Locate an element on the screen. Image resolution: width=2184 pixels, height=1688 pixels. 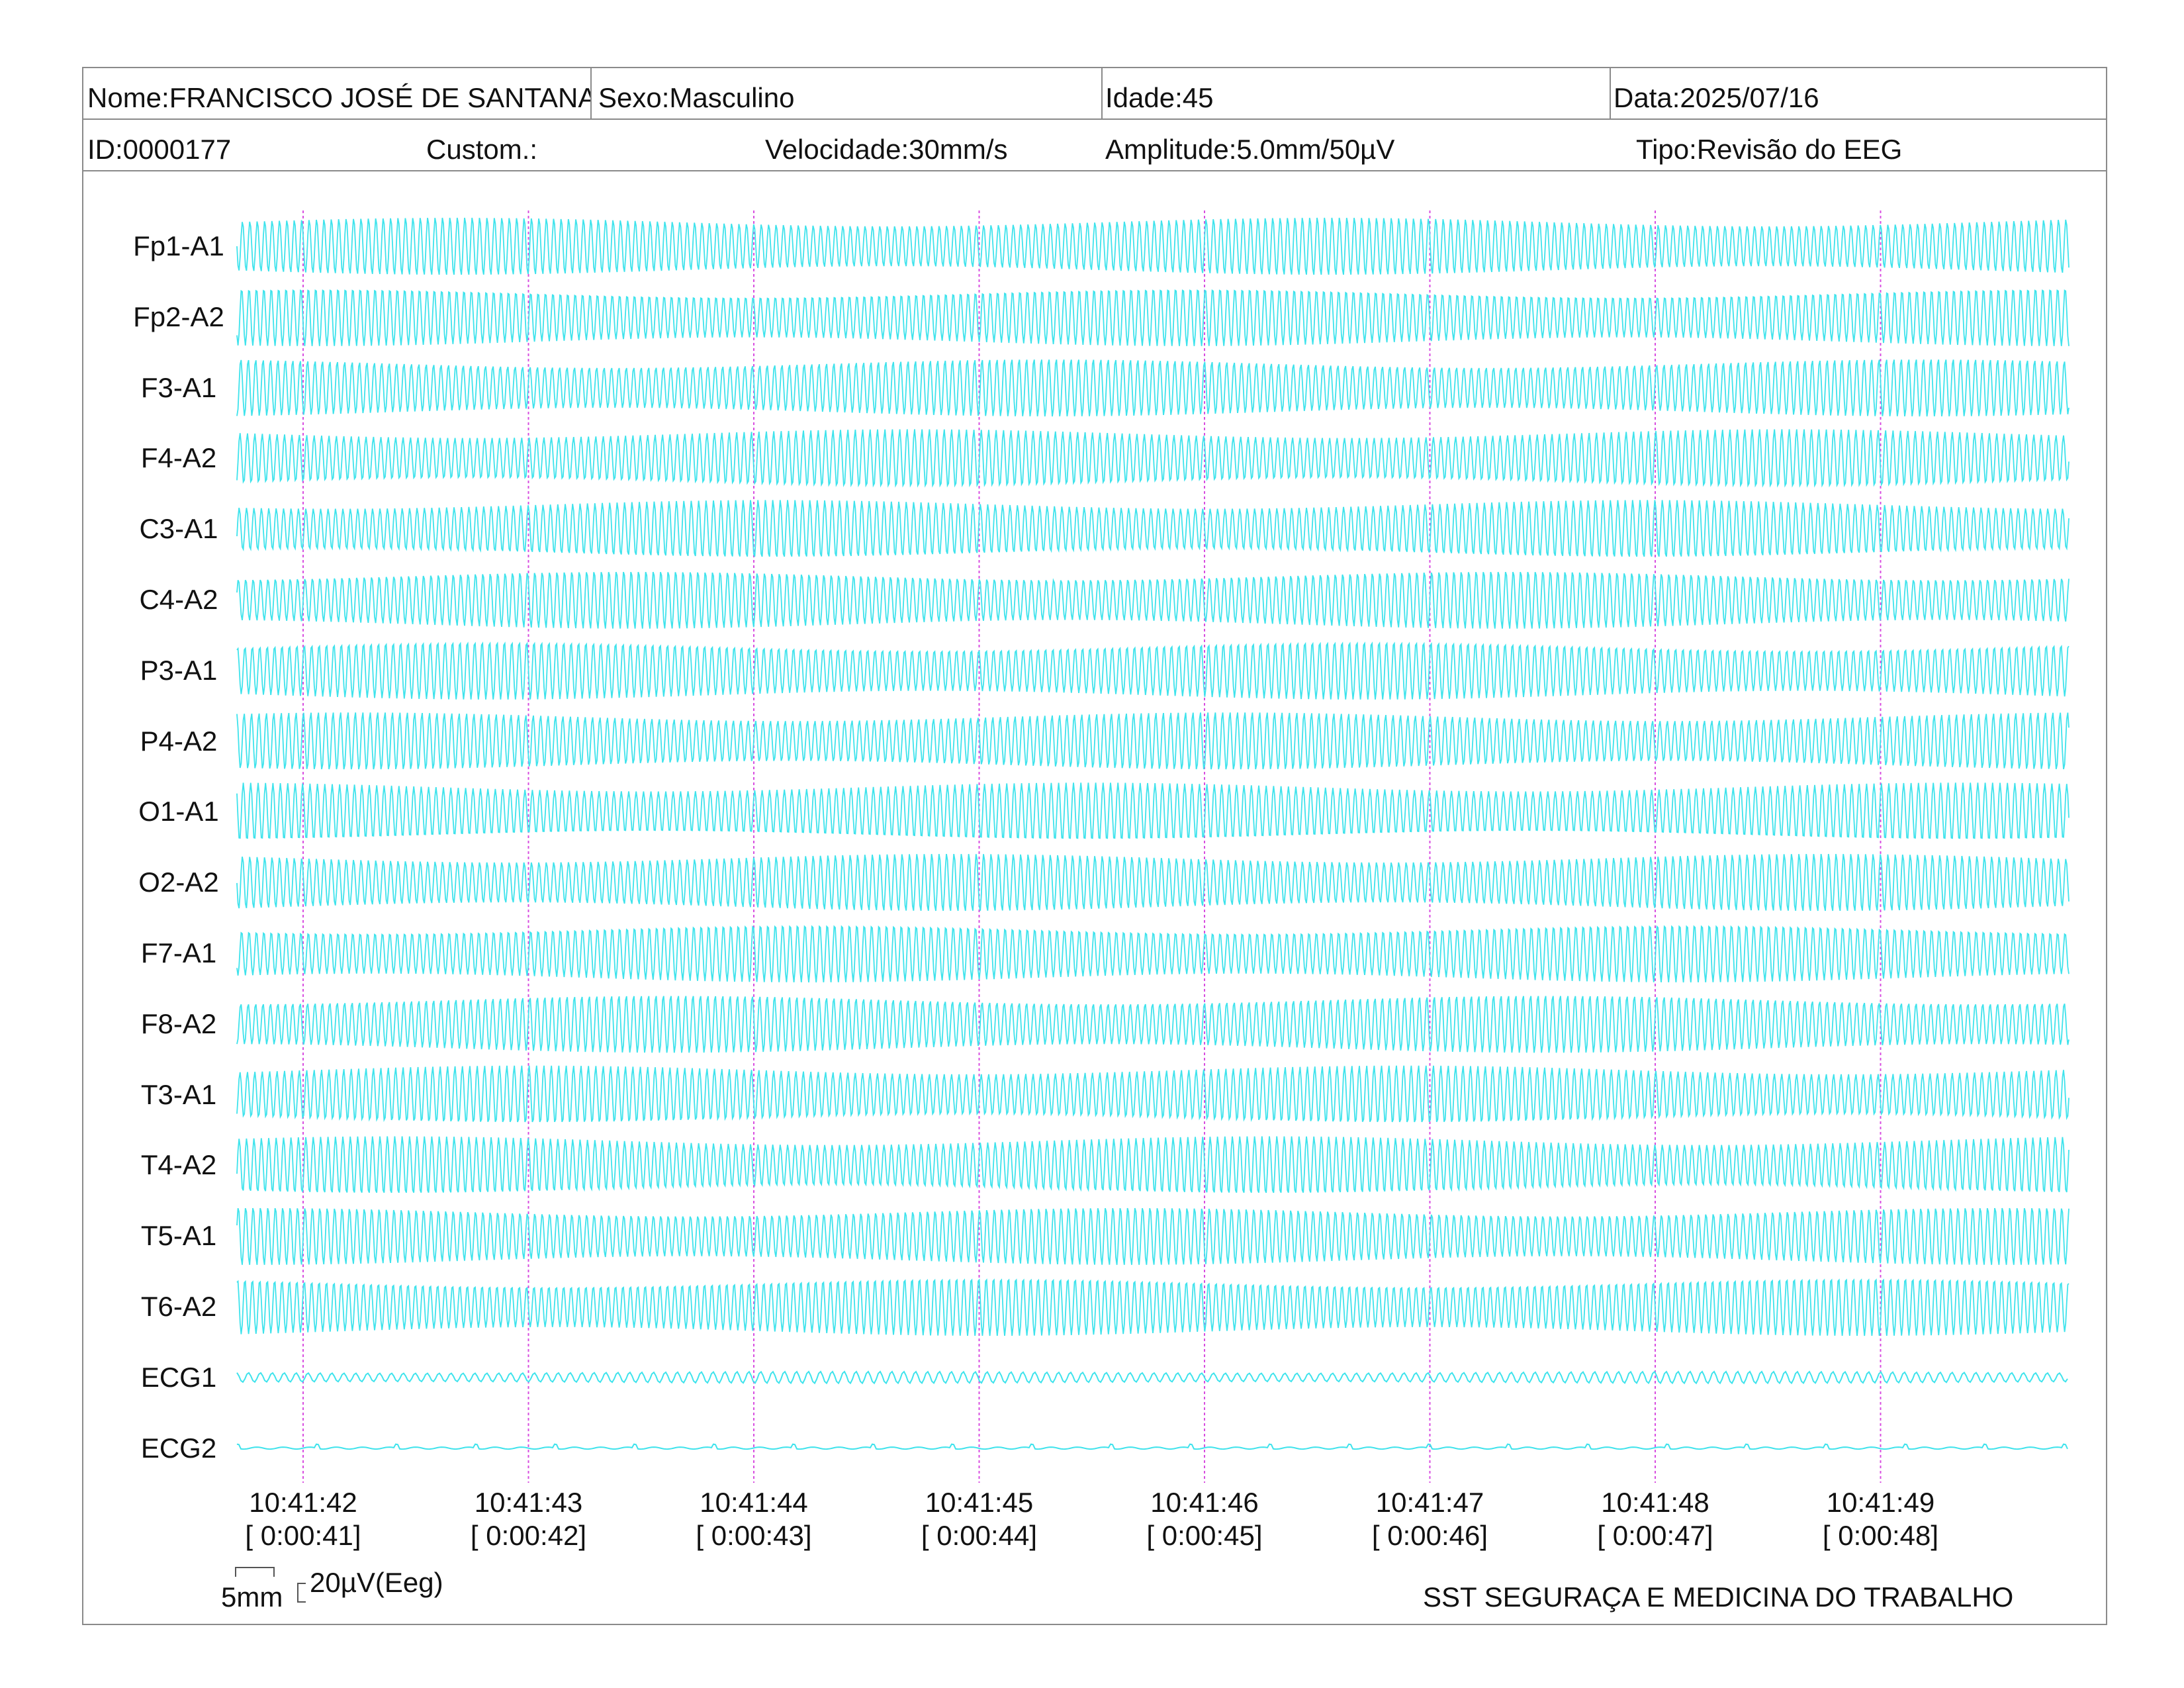
clock-time: 10:41:48 is located at coordinates (1655, 1502).